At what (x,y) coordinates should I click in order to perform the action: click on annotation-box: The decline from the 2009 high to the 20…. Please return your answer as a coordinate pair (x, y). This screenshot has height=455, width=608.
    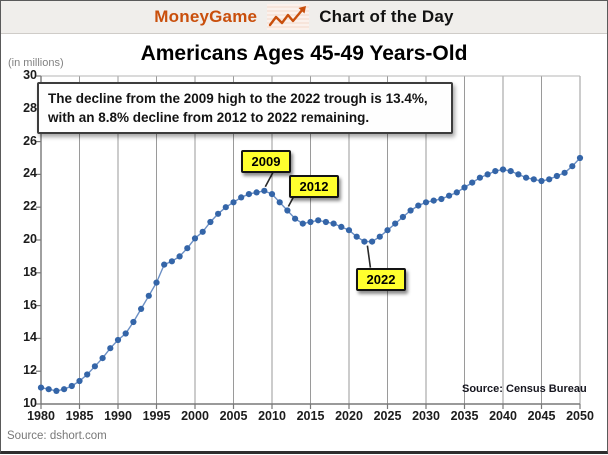
    Looking at the image, I should click on (245, 108).